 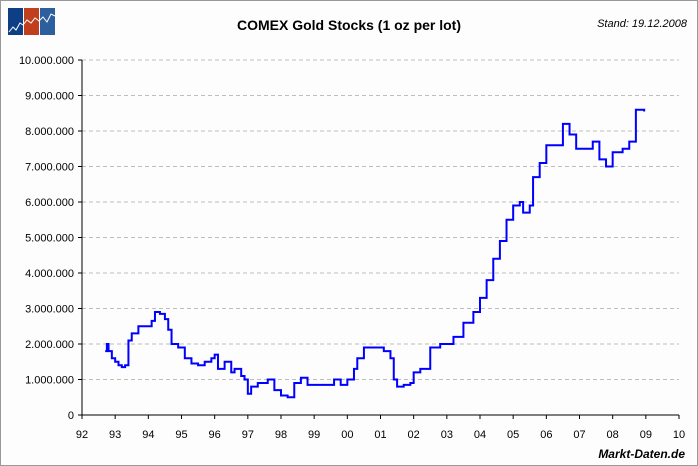 I want to click on x-tick-label: 95, so click(x=181, y=435).